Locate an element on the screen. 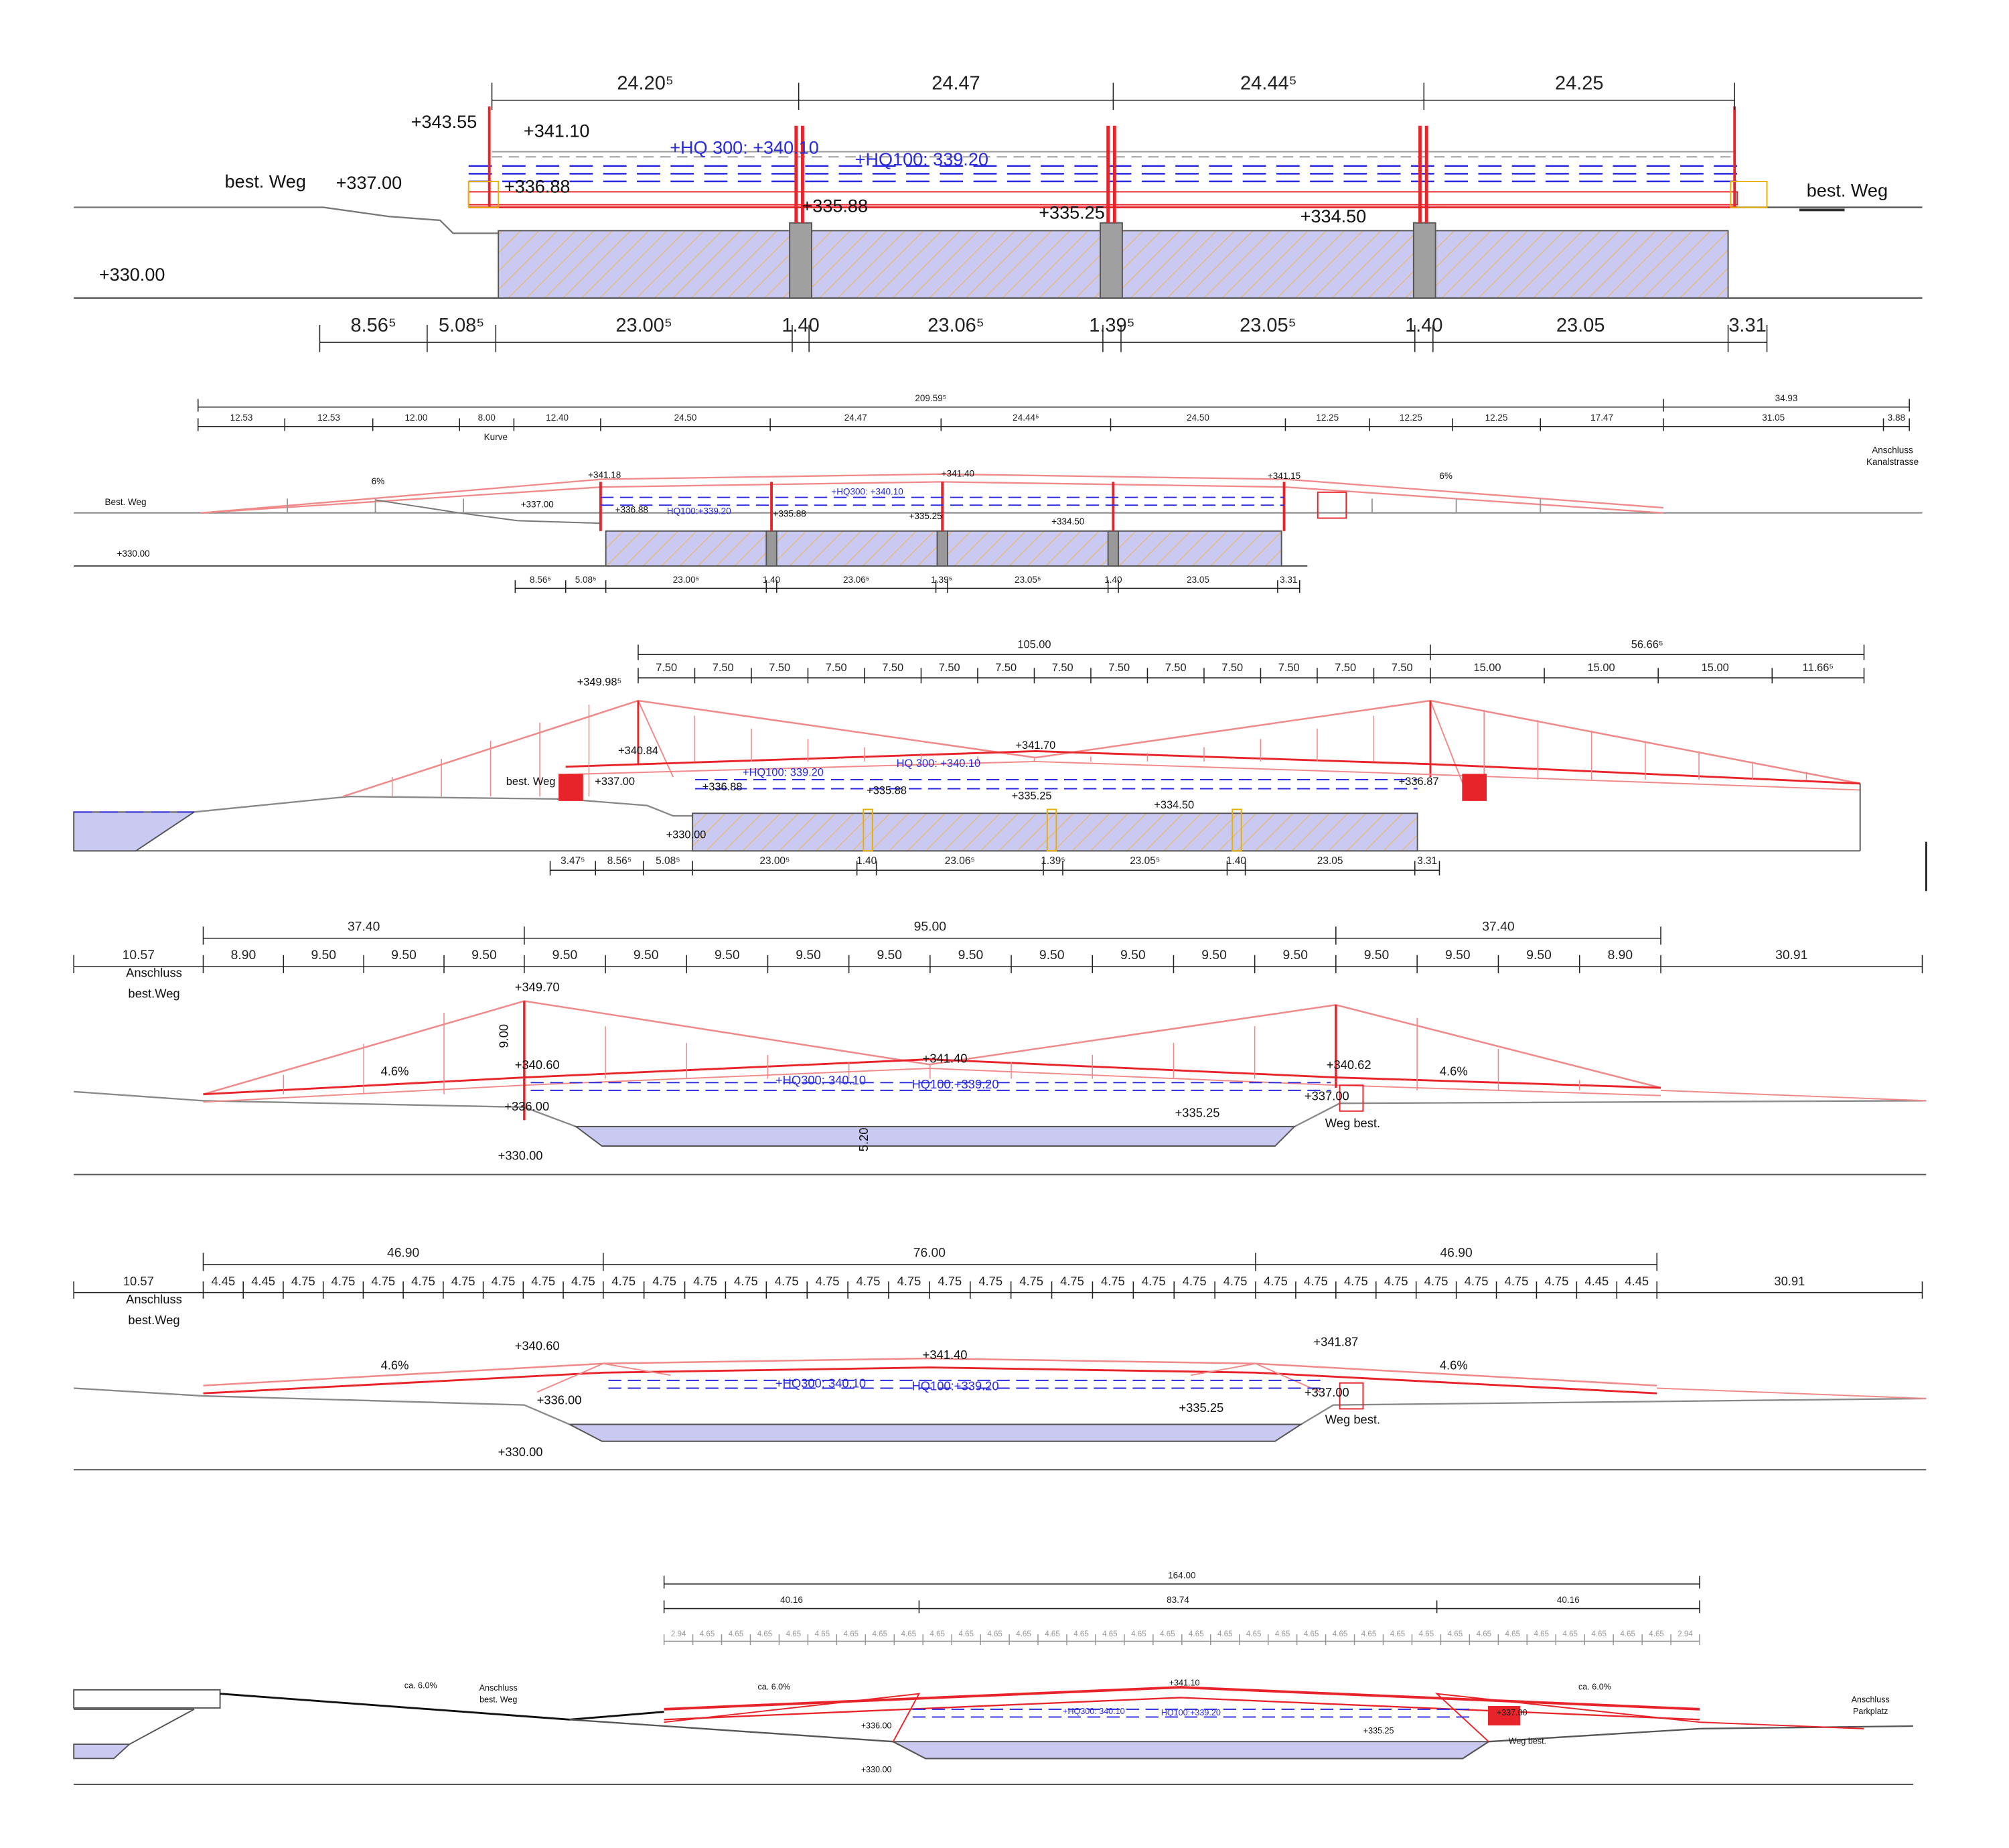 This screenshot has width=2009, height=1848. dimension-label: 10.57 is located at coordinates (139, 956).